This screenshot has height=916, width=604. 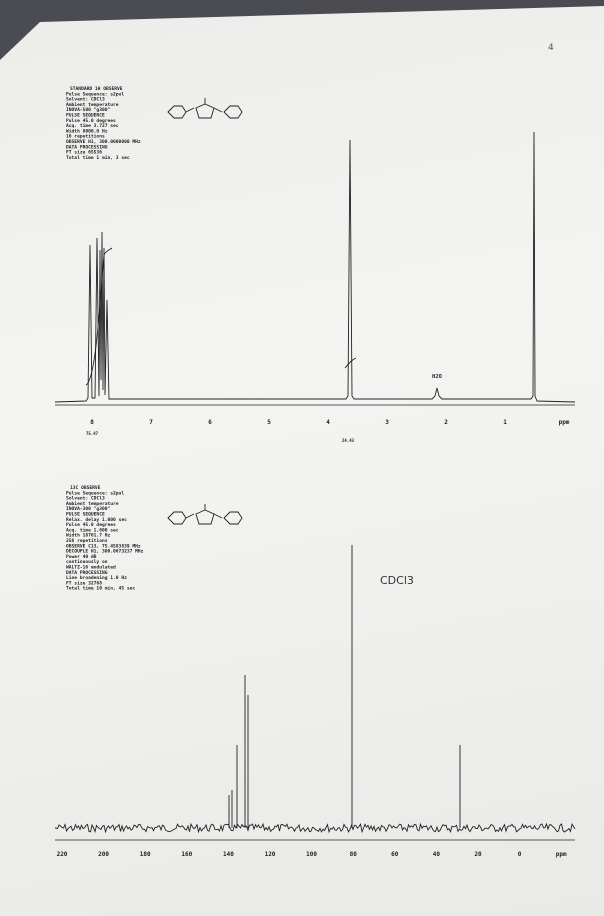 I want to click on x-tick-label: 140, so click(x=228, y=854).